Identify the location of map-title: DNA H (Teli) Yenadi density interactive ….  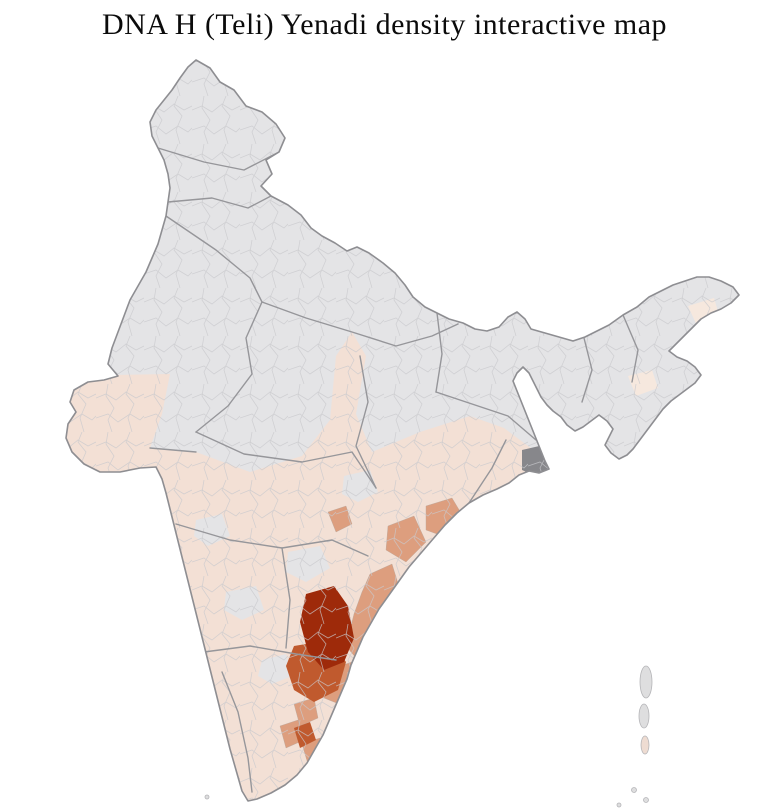
(384, 24).